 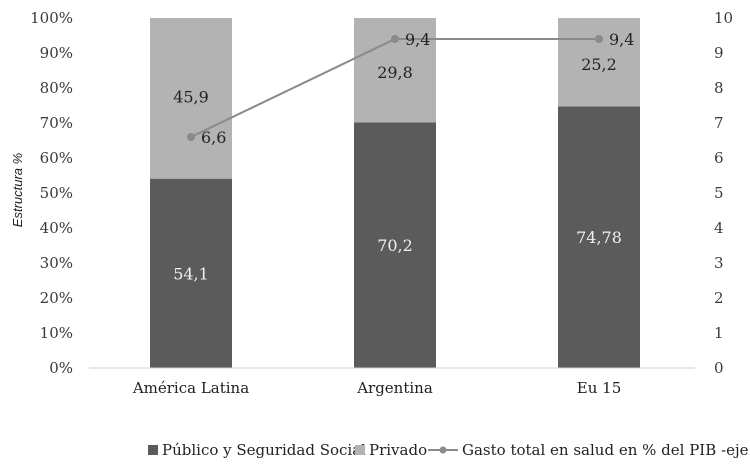 What do you see at coordinates (599, 388) in the screenshot?
I see `category-label: Eu 15` at bounding box center [599, 388].